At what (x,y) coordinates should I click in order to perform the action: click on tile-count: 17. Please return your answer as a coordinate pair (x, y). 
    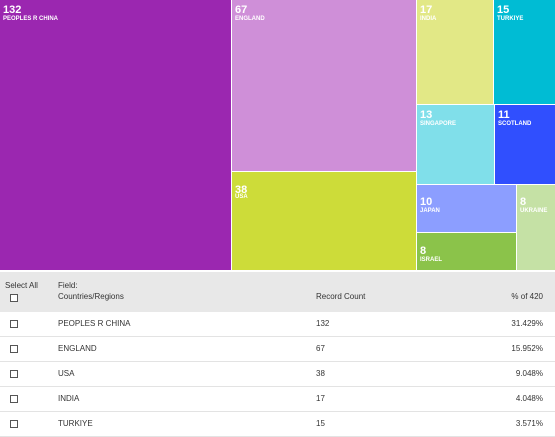
    Looking at the image, I should click on (426, 10).